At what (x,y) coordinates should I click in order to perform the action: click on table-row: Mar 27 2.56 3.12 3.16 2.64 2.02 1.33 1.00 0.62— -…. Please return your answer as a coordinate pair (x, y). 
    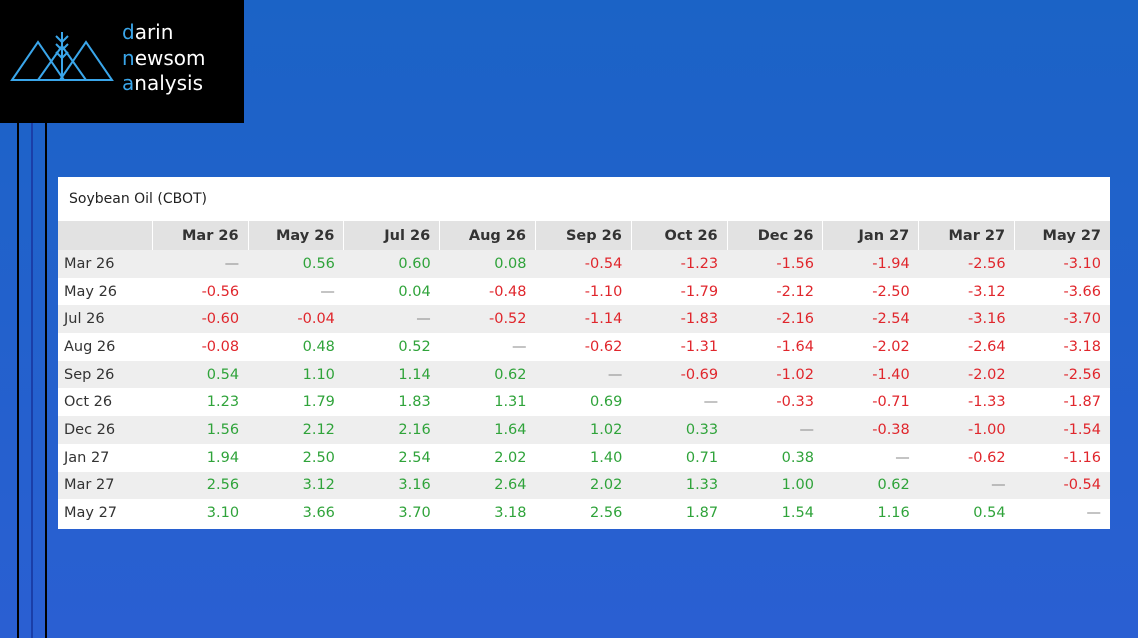
    Looking at the image, I should click on (584, 485).